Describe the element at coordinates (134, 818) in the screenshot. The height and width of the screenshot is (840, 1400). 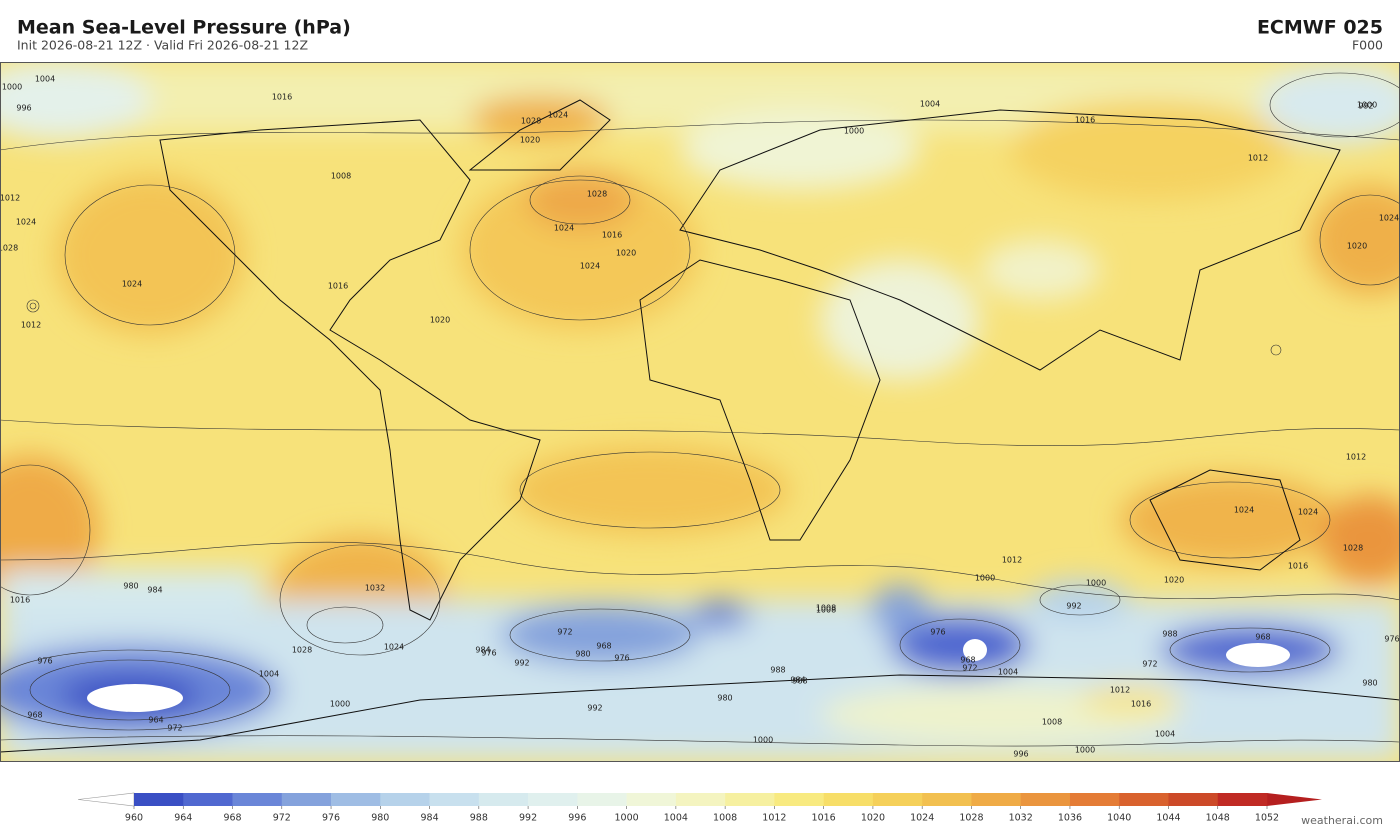
I see `colorbar-tick-label: 960` at that location.